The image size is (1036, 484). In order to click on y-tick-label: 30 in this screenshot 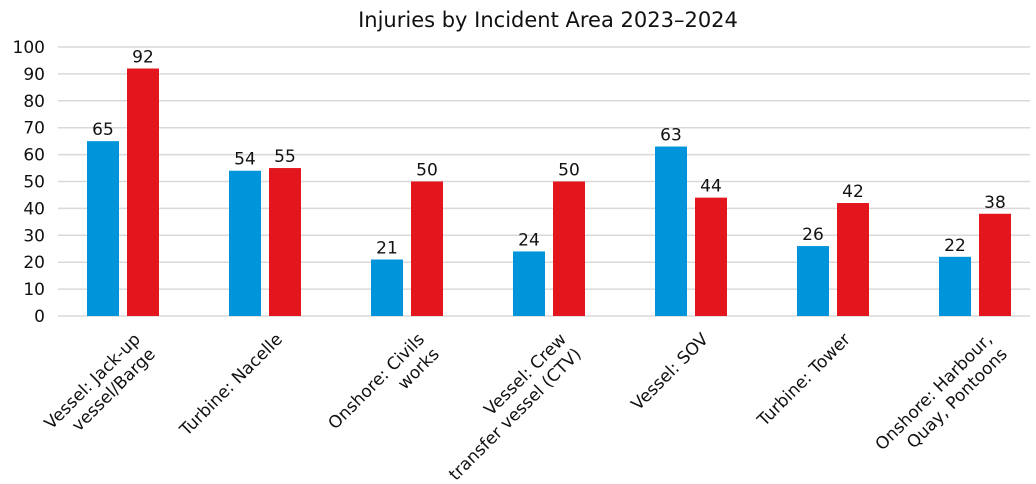, I will do `click(34, 236)`.